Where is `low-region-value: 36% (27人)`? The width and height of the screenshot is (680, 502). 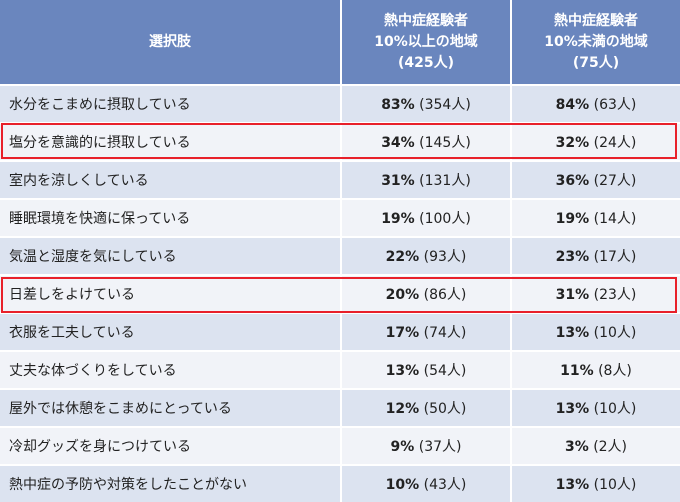
low-region-value: 36% (27人) is located at coordinates (595, 179).